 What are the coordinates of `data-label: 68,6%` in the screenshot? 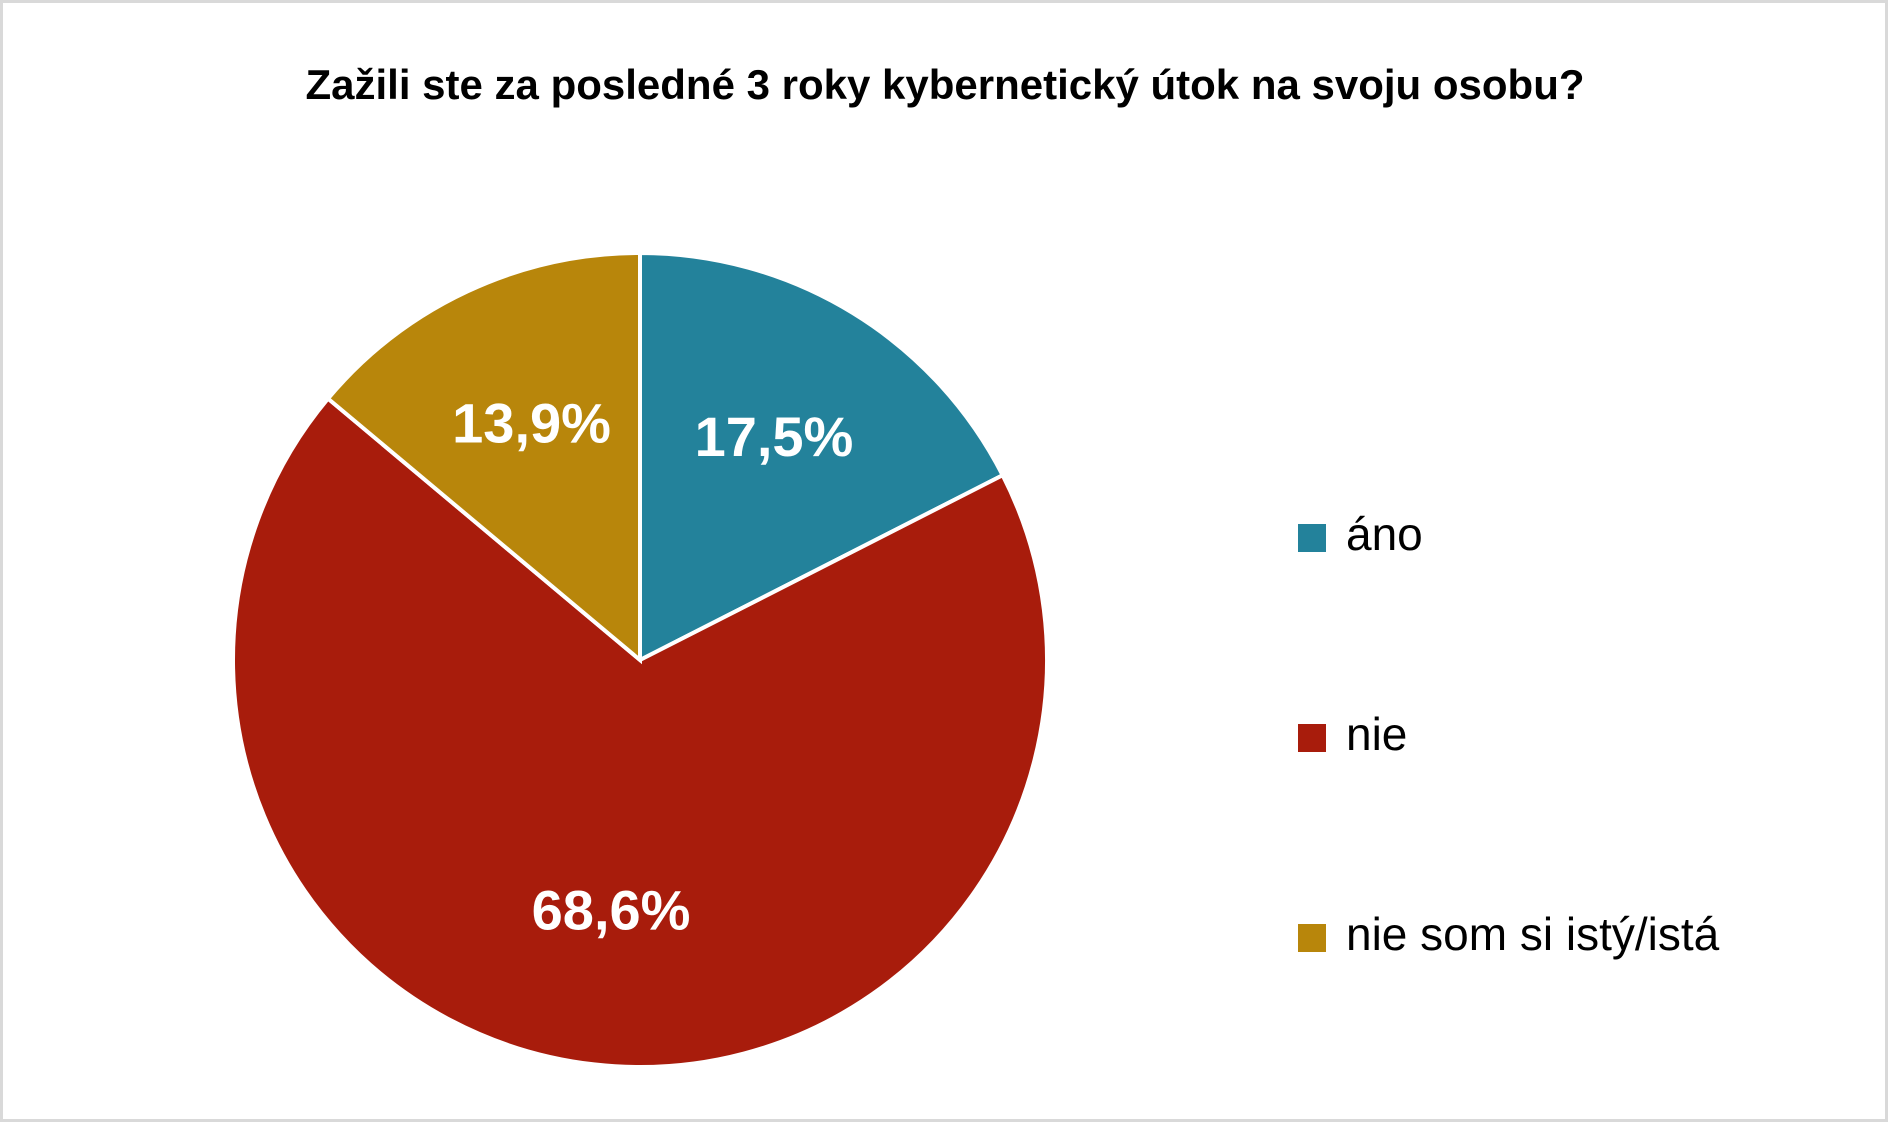 It's located at (611, 910).